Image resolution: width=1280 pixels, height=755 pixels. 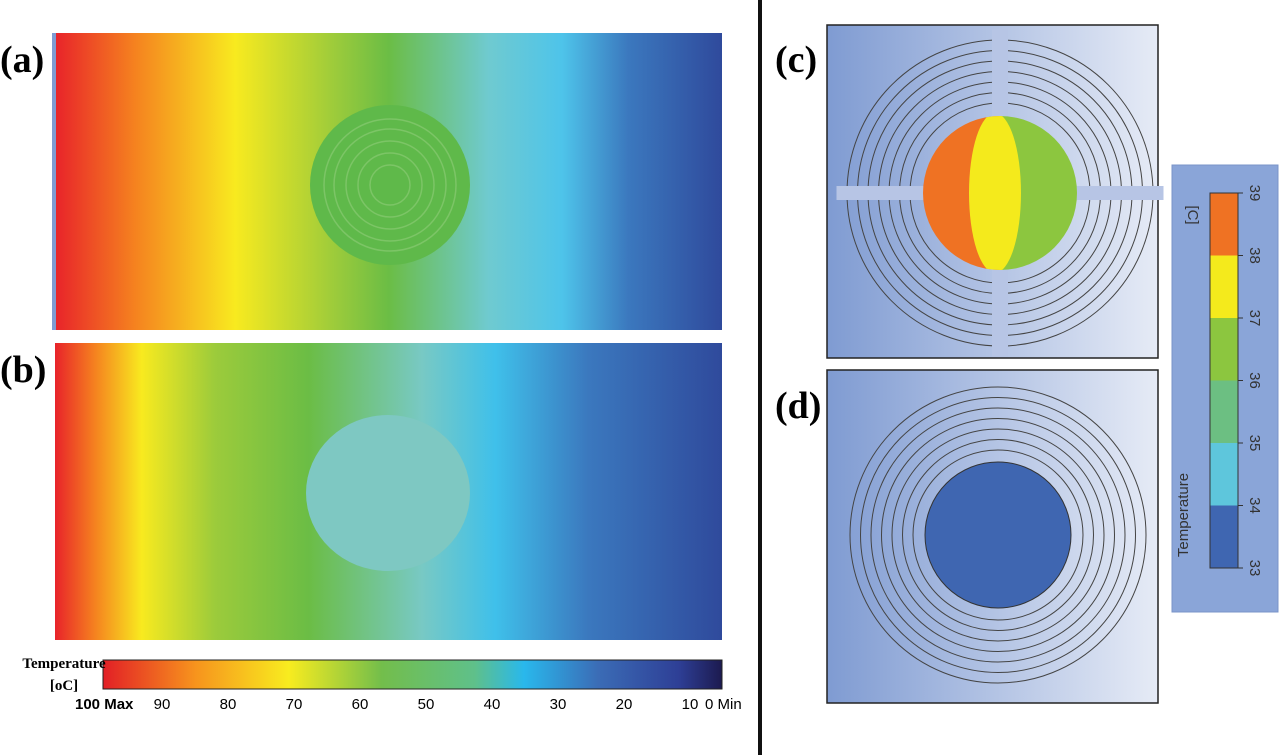 I want to click on tick-label: 0 Min, so click(x=723, y=704).